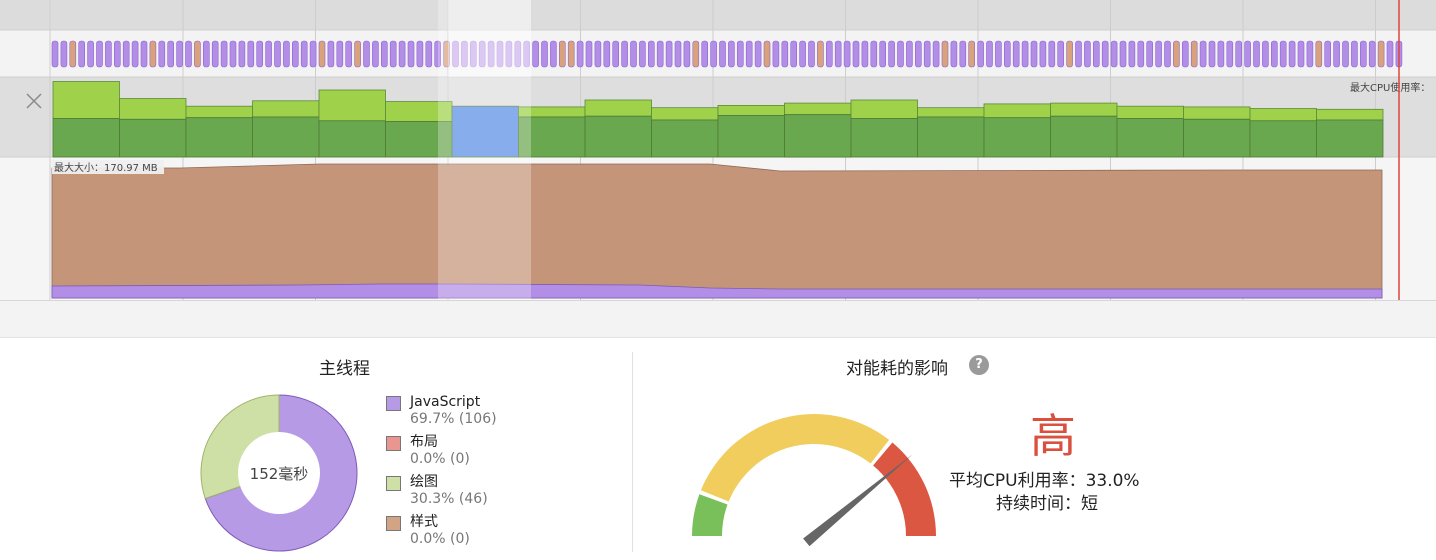 This screenshot has height=560, width=1436. I want to click on cpu-usage-track, so click(718, 119).